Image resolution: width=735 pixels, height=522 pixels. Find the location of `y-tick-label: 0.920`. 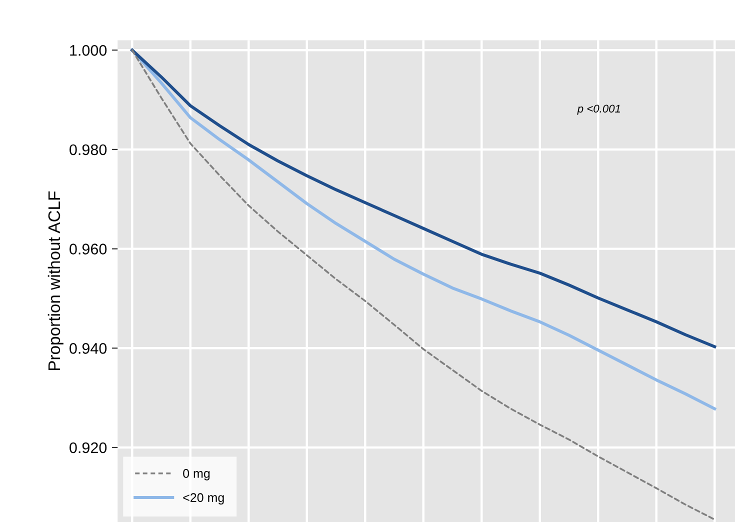

y-tick-label: 0.920 is located at coordinates (88, 448).